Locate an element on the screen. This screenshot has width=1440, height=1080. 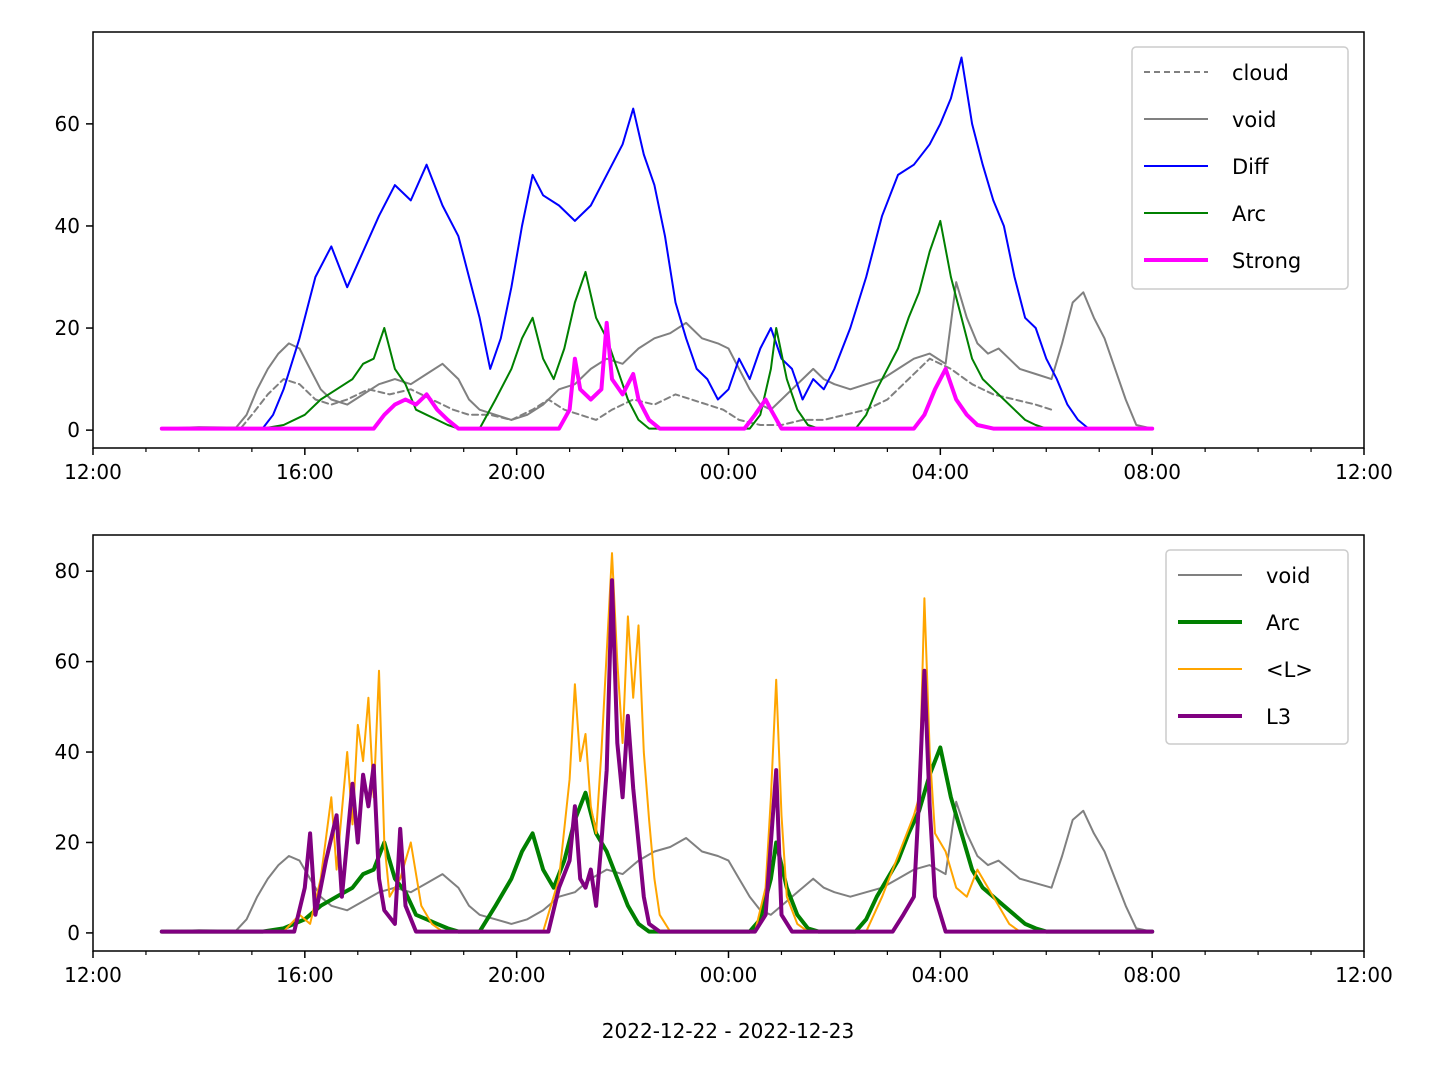
legend-label: Diff is located at coordinates (1250, 167).